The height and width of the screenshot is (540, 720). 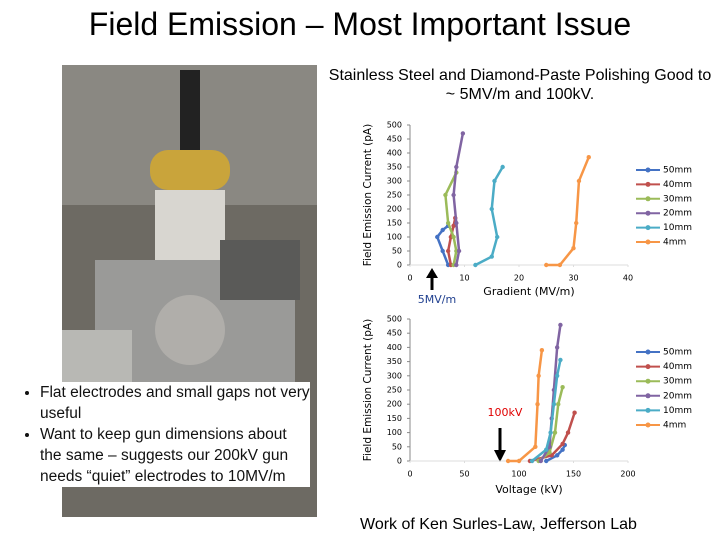 What do you see at coordinates (628, 278) in the screenshot?
I see `x-tick-label: 40` at bounding box center [628, 278].